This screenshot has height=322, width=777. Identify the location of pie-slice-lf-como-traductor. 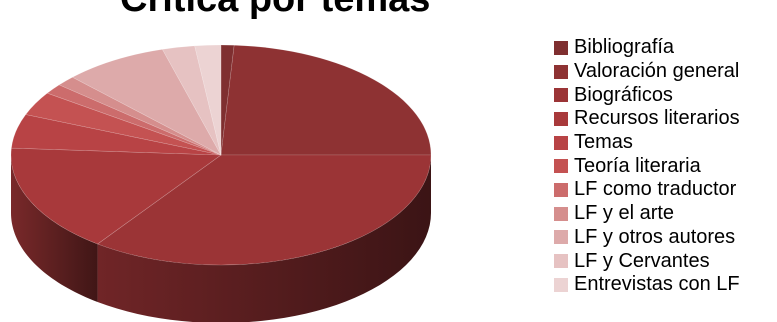
(134, 120).